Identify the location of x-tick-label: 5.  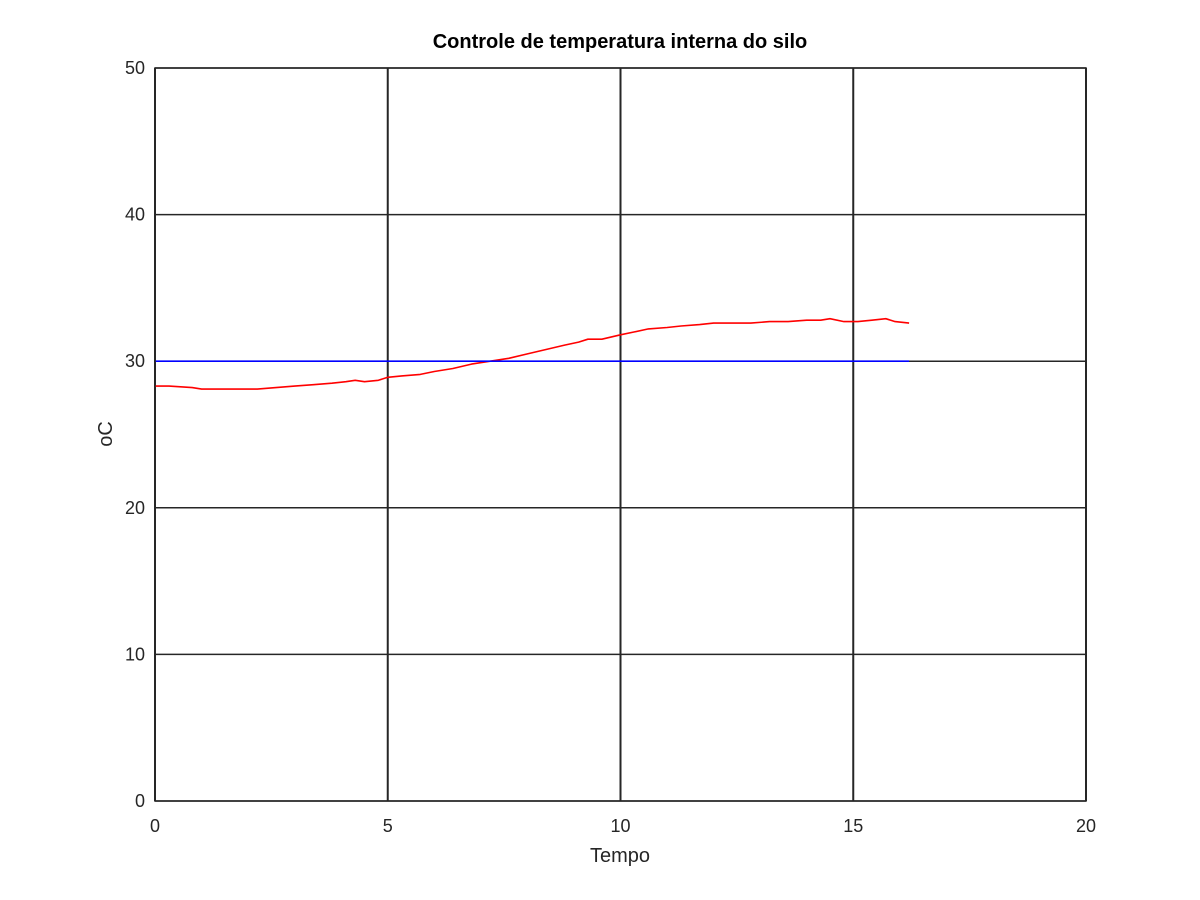
(388, 826).